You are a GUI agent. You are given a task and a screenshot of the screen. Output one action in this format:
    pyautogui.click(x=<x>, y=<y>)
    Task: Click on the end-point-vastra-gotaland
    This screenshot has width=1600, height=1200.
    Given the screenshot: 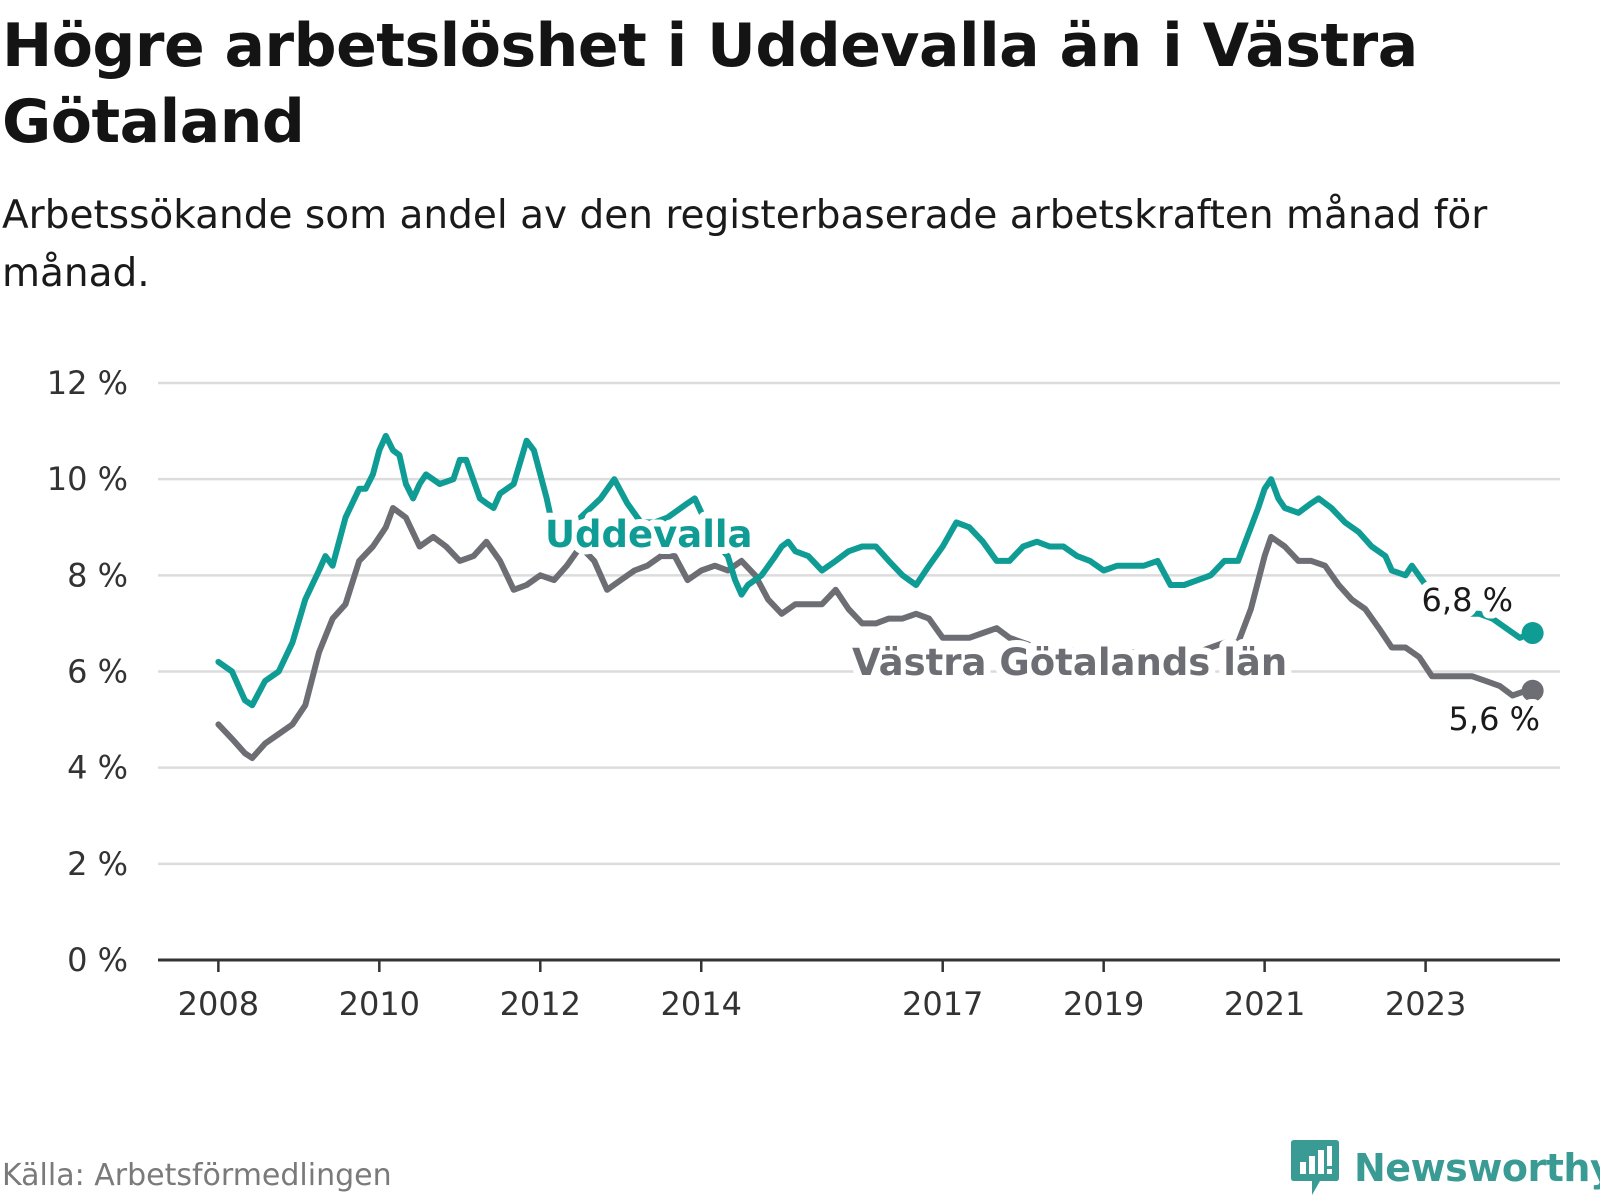 What is the action you would take?
    pyautogui.click(x=1532, y=690)
    